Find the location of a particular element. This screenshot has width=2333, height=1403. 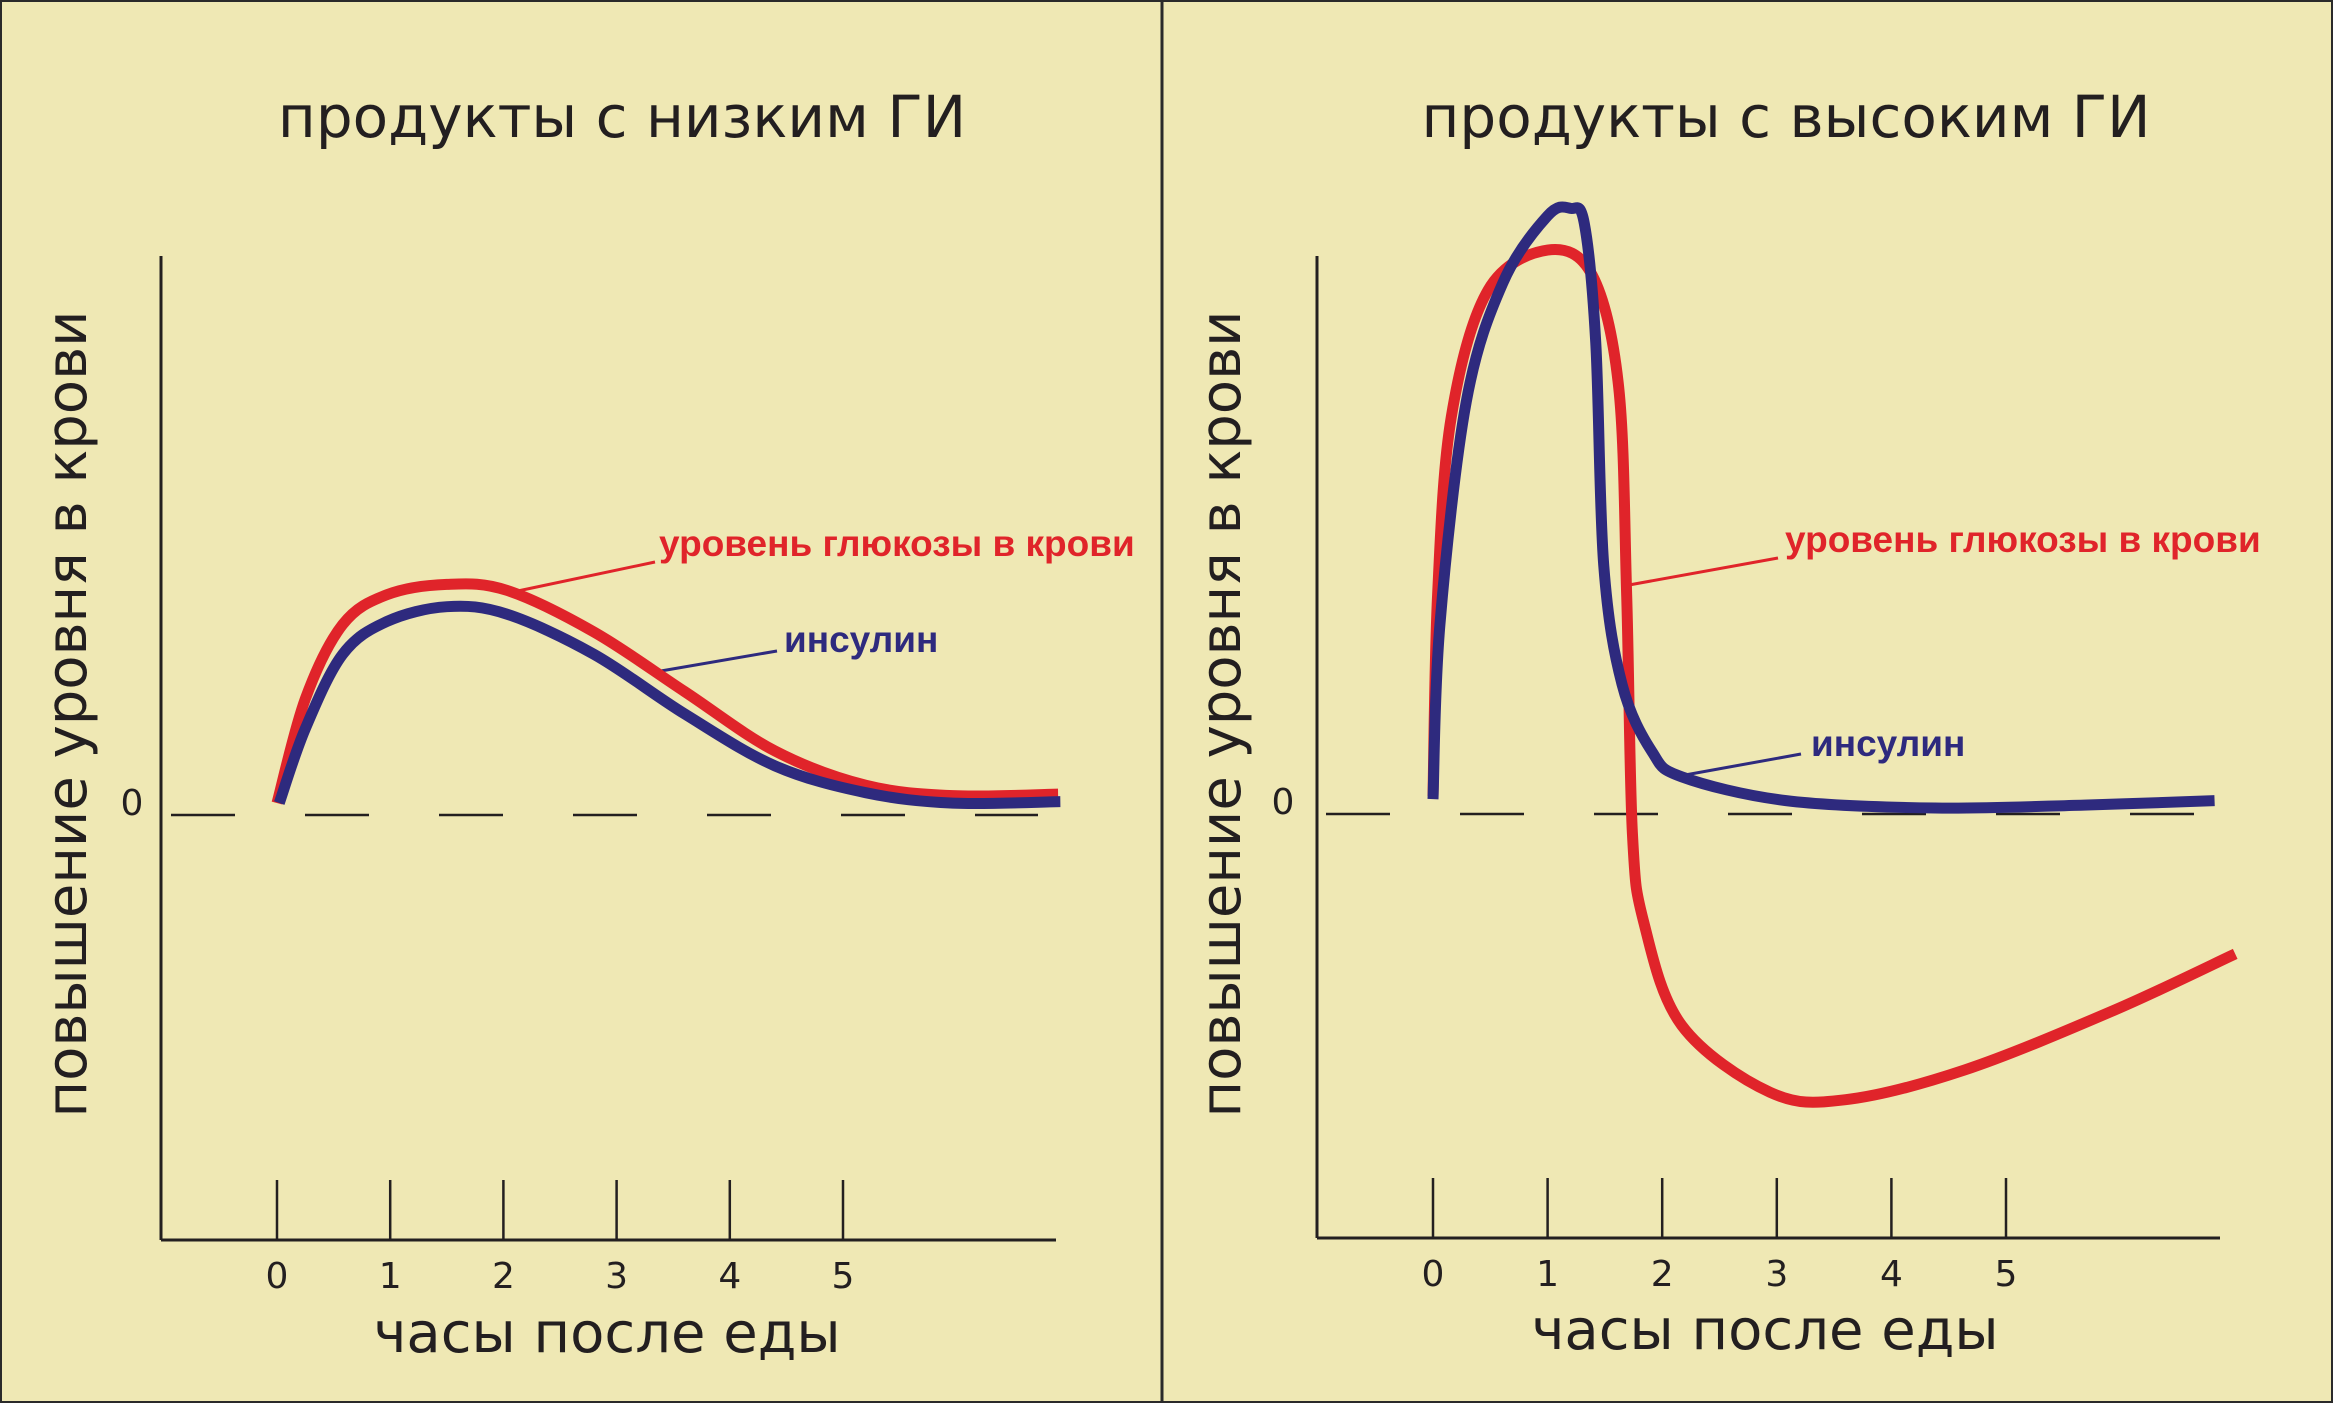

right-y-axis-label: повышение уровня в крови is located at coordinates (1221, 714).